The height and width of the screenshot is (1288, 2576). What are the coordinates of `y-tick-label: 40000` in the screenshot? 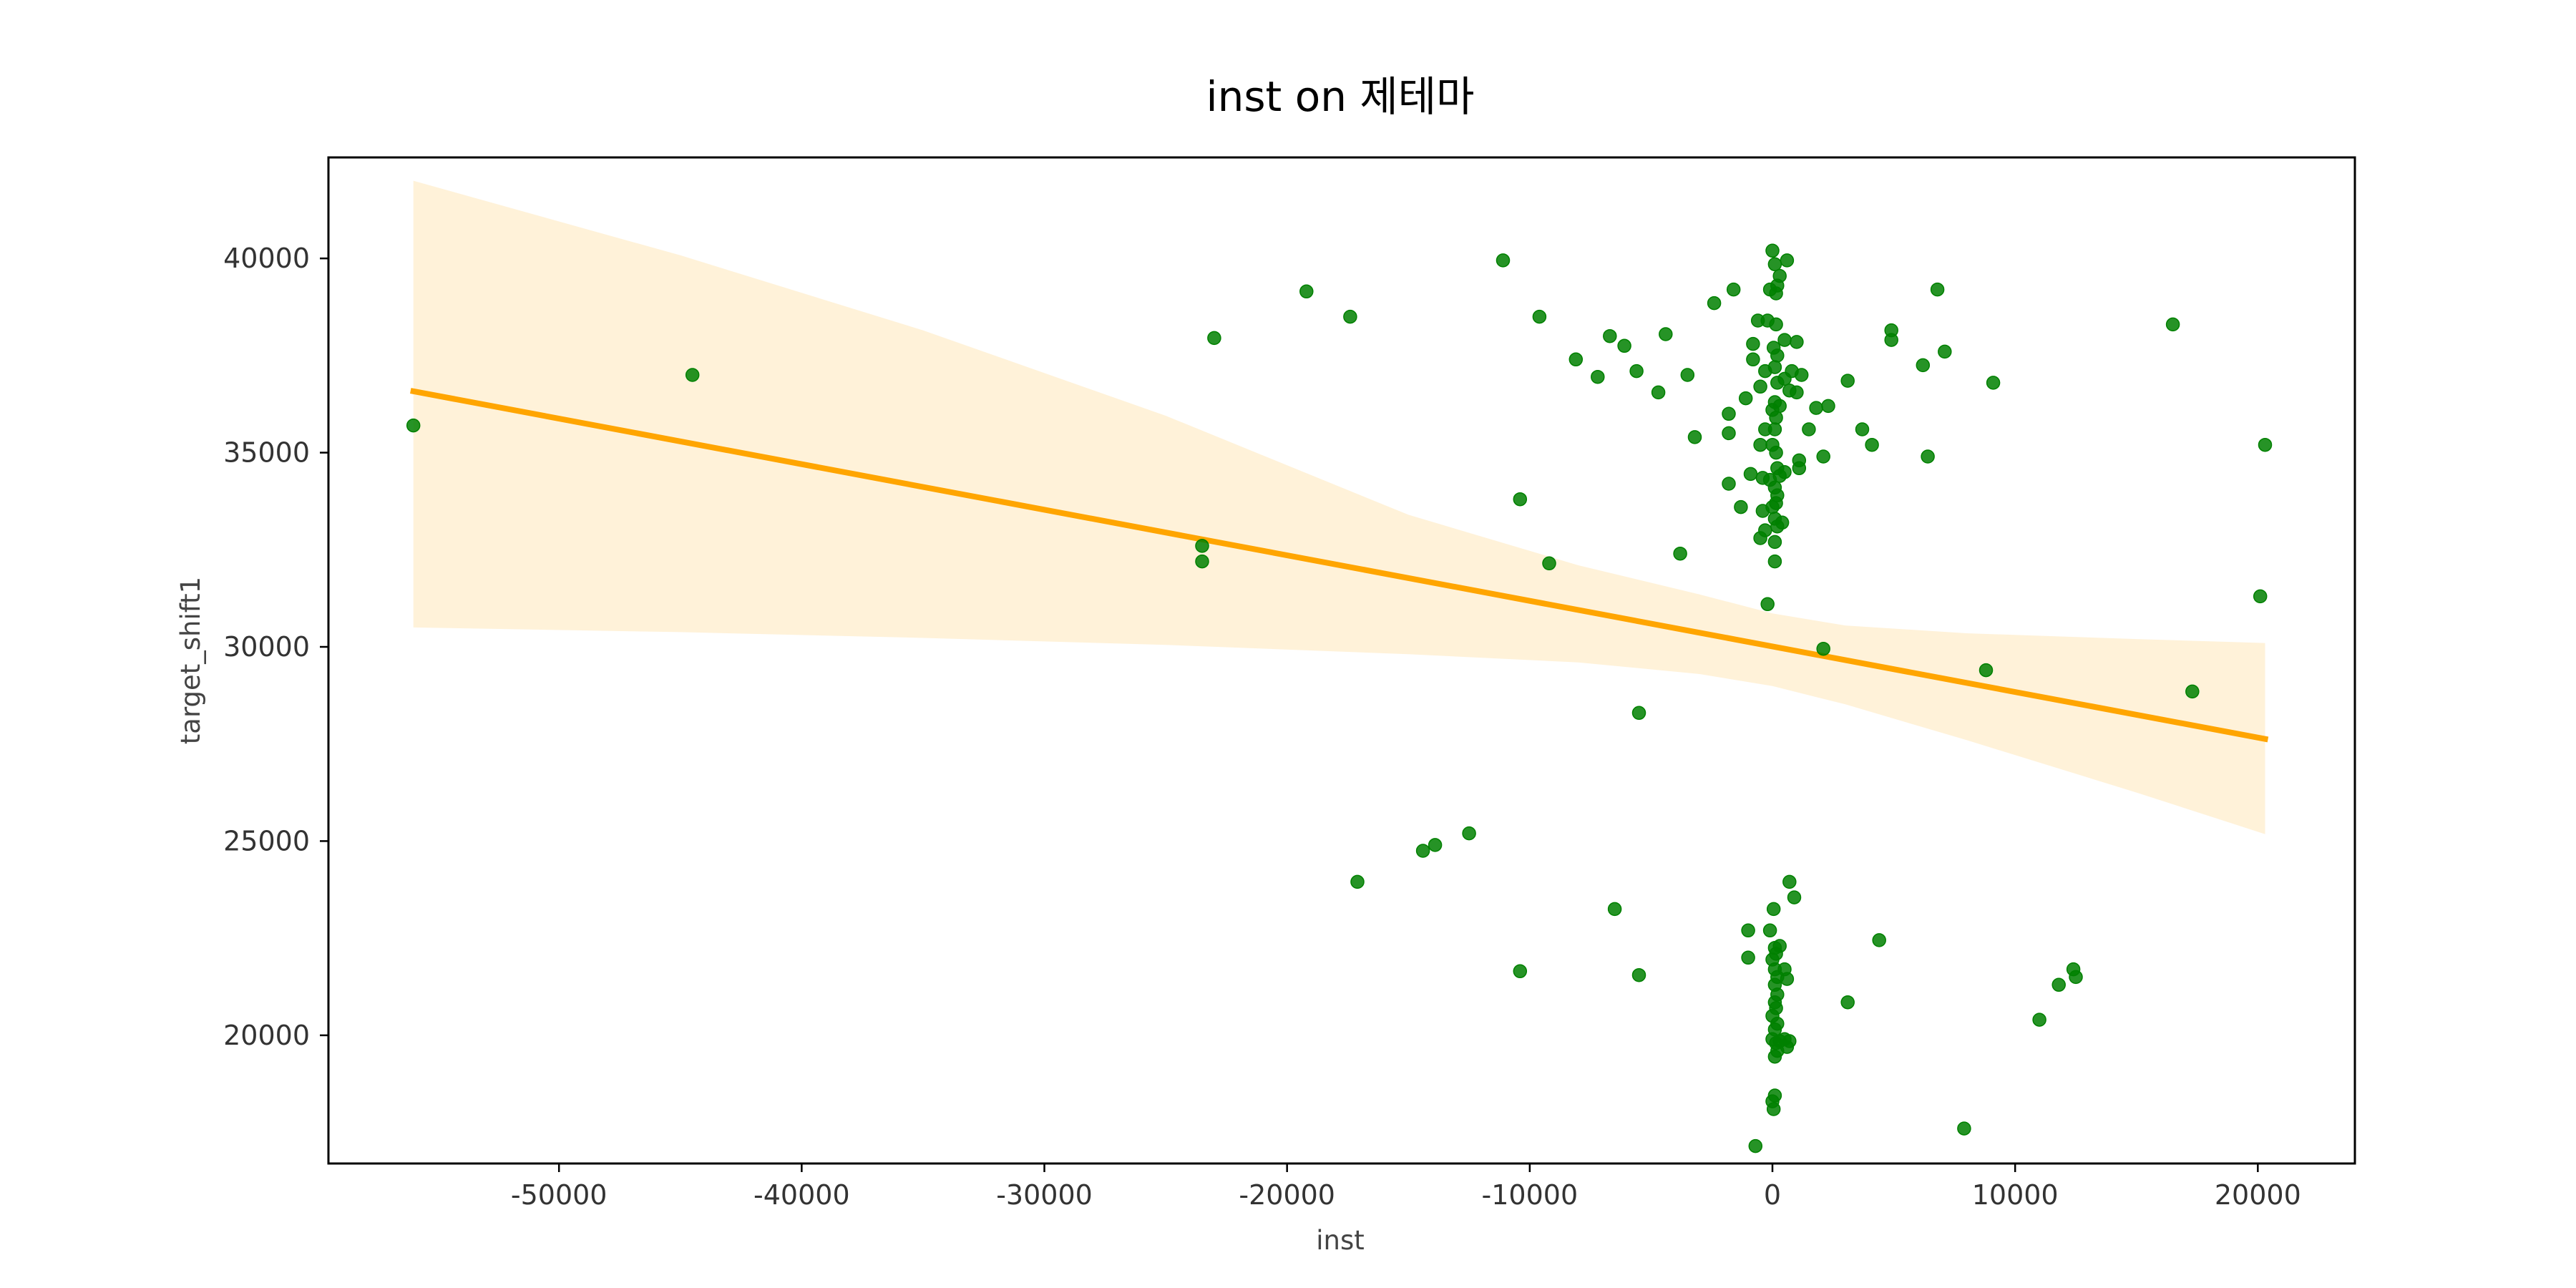 It's located at (266, 258).